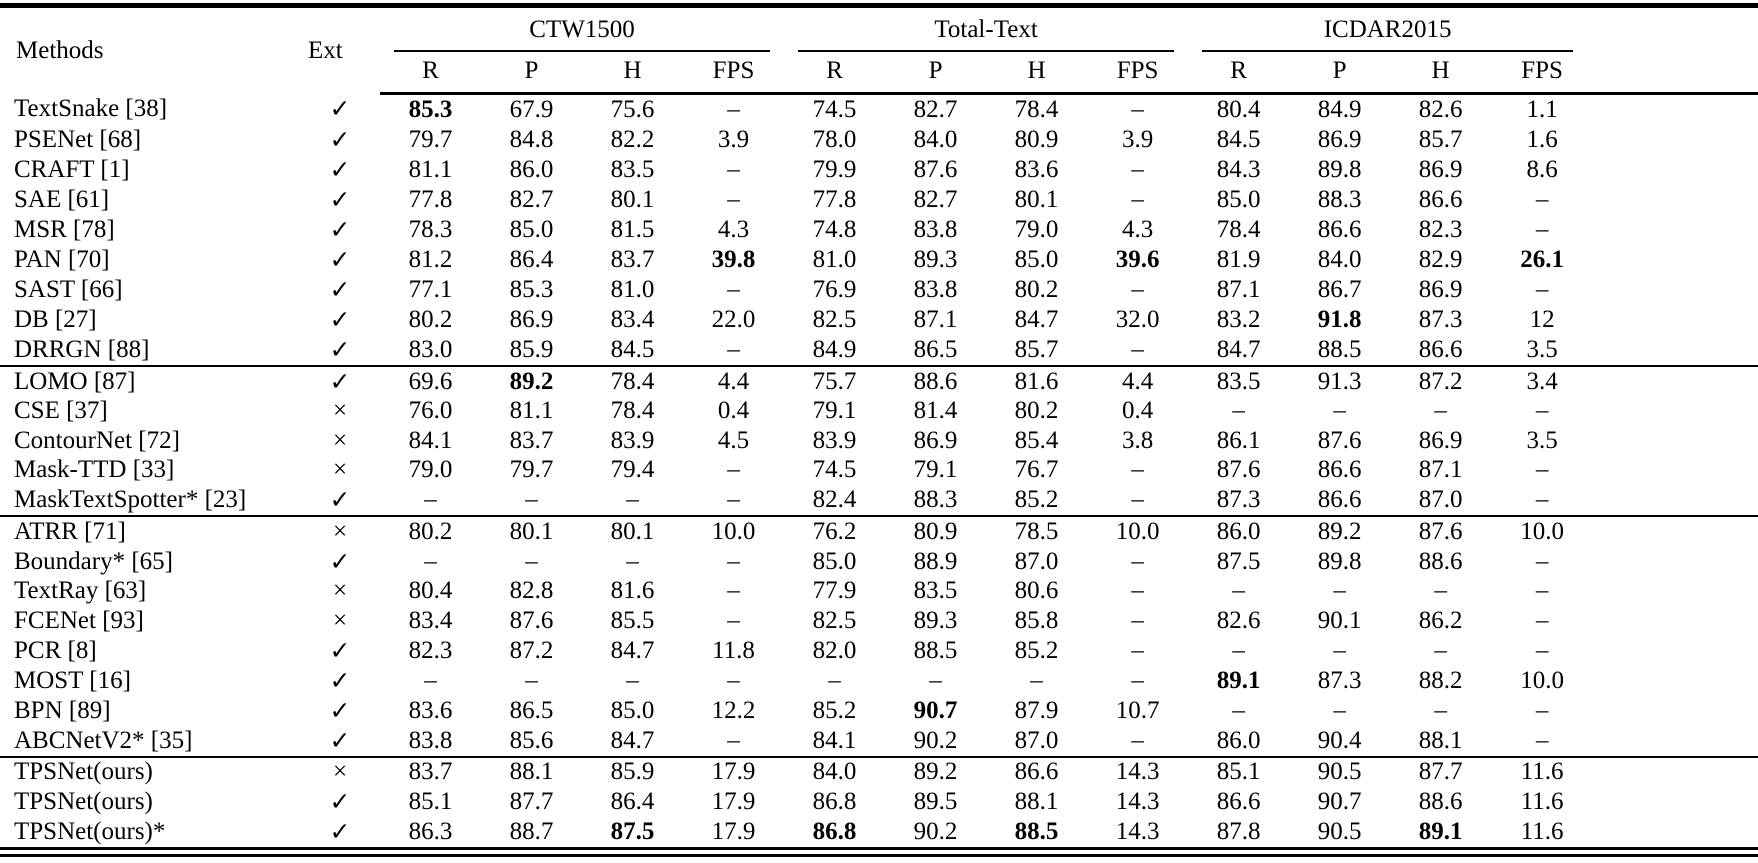 This screenshot has width=1758, height=863. I want to click on value-cell: 81.6, so click(1037, 380).